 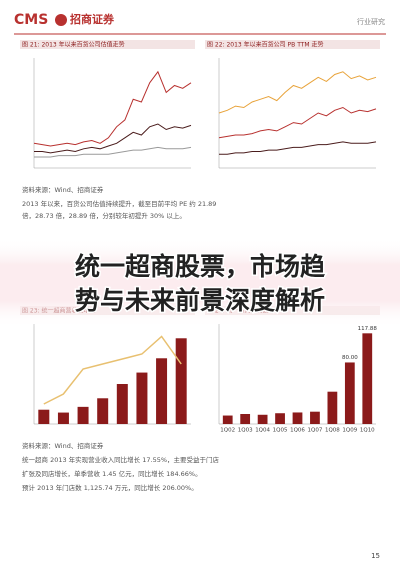 What do you see at coordinates (121, 459) in the screenshot?
I see `paragraph: 统一超商 2013 年实现营业收入同比增长 17.55%，主要受益于门店` at bounding box center [121, 459].